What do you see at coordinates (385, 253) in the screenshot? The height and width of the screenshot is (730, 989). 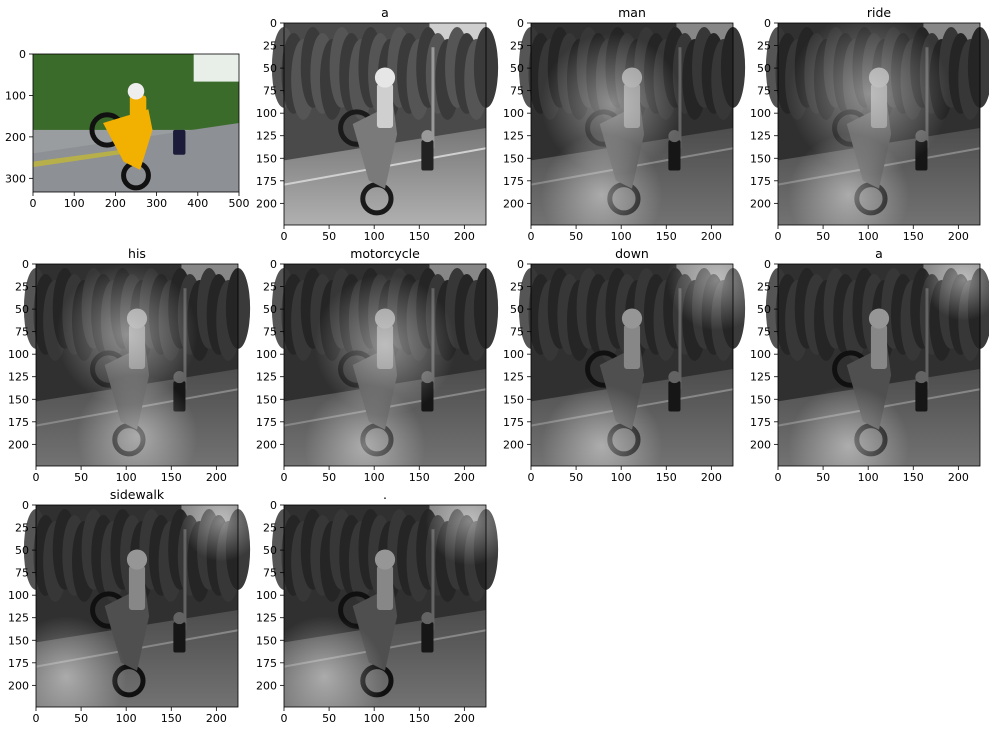 I see `panel-title: motorcycle` at bounding box center [385, 253].